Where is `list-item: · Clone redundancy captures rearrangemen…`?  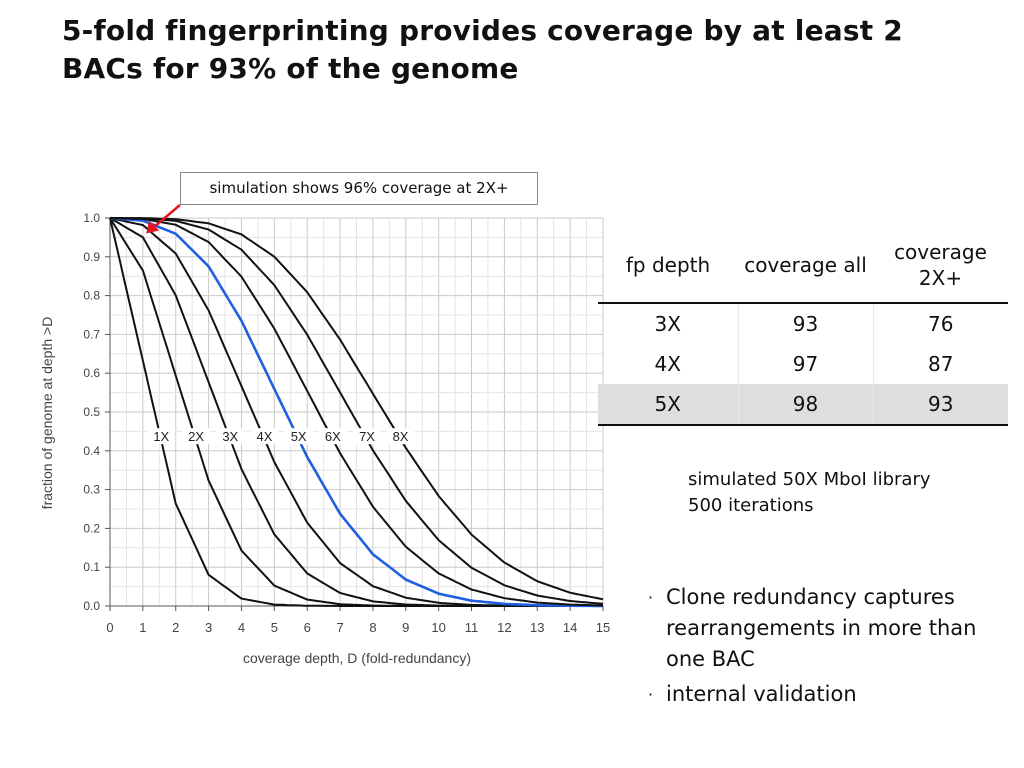
list-item: · Clone redundancy captures rearrangemen… is located at coordinates (833, 628).